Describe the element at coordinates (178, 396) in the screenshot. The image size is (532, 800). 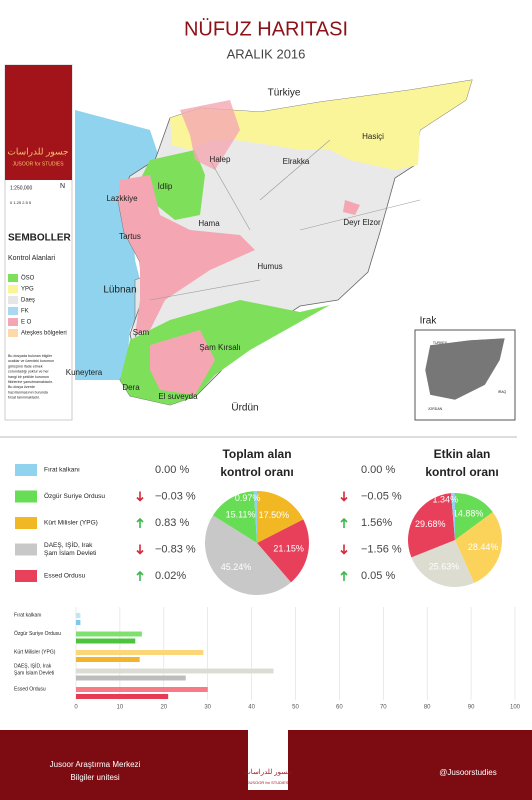
I see `map-label: El suveyda` at that location.